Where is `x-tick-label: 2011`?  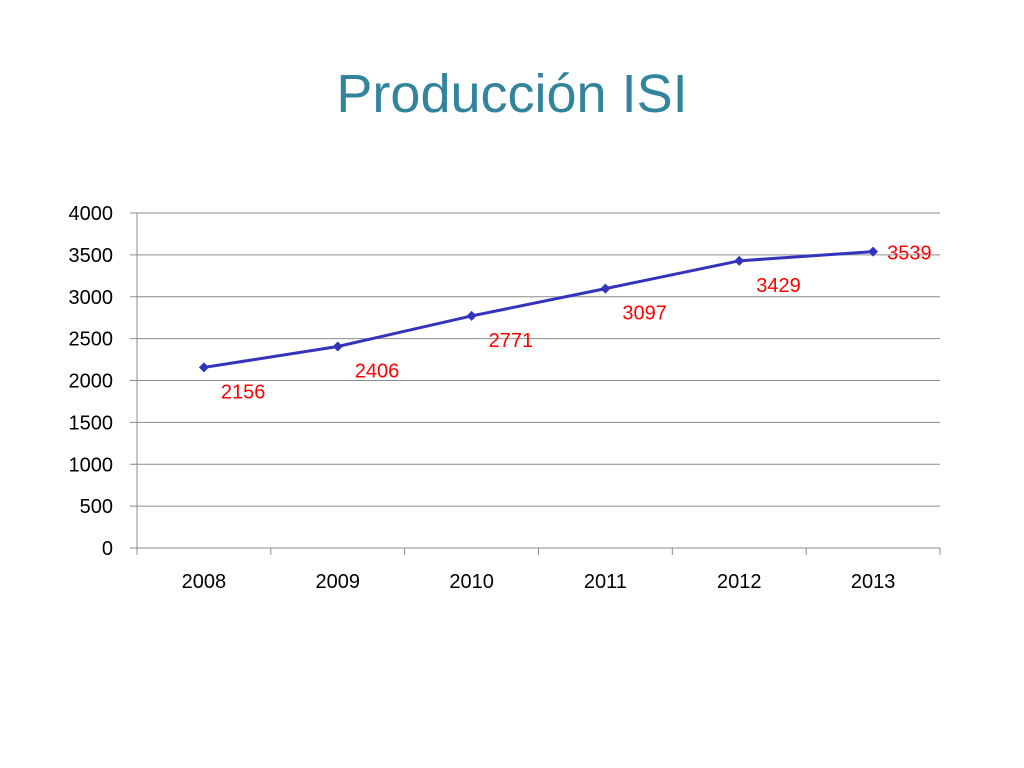
x-tick-label: 2011 is located at coordinates (605, 582).